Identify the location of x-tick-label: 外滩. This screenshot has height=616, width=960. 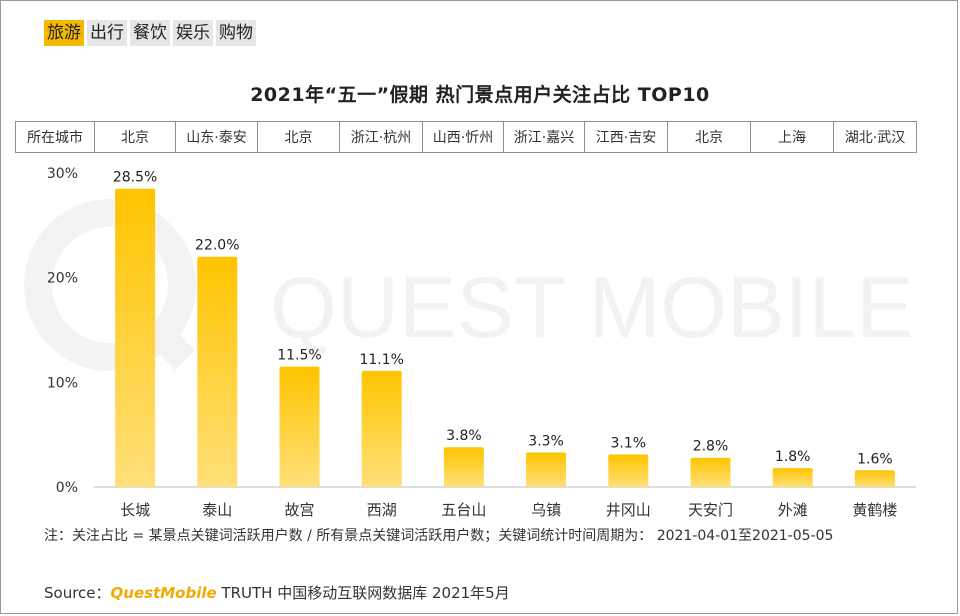
(793, 510).